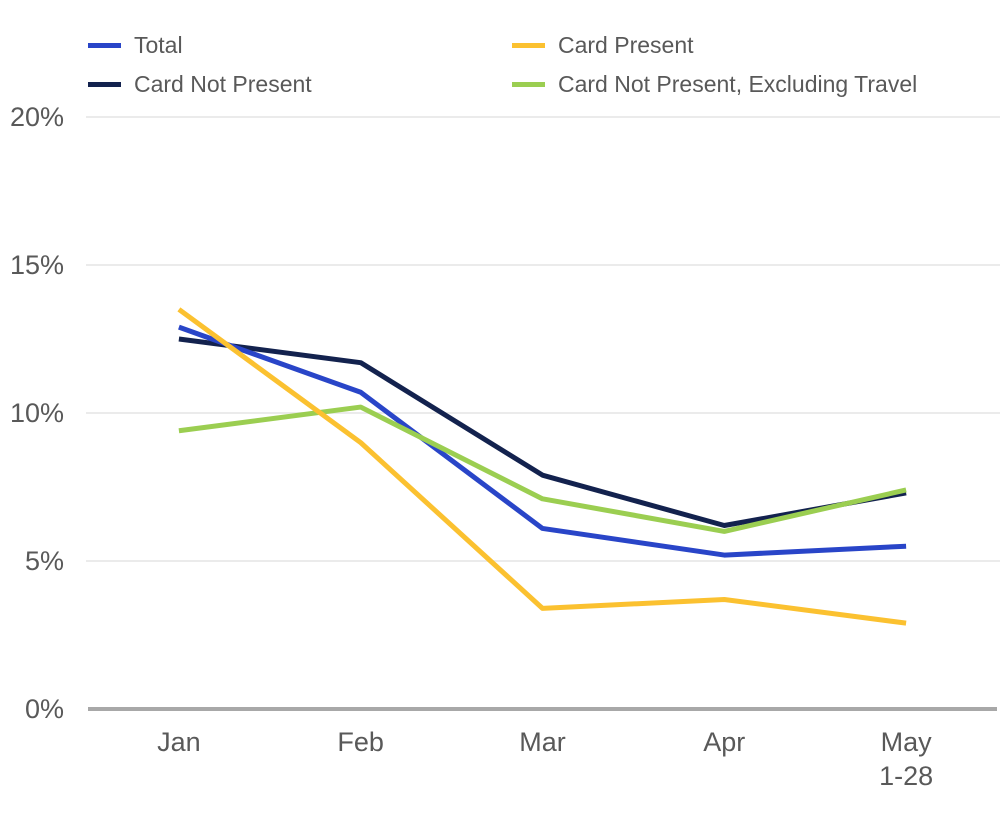 Image resolution: width=1000 pixels, height=818 pixels. What do you see at coordinates (626, 44) in the screenshot?
I see `legend-label: Card Present` at bounding box center [626, 44].